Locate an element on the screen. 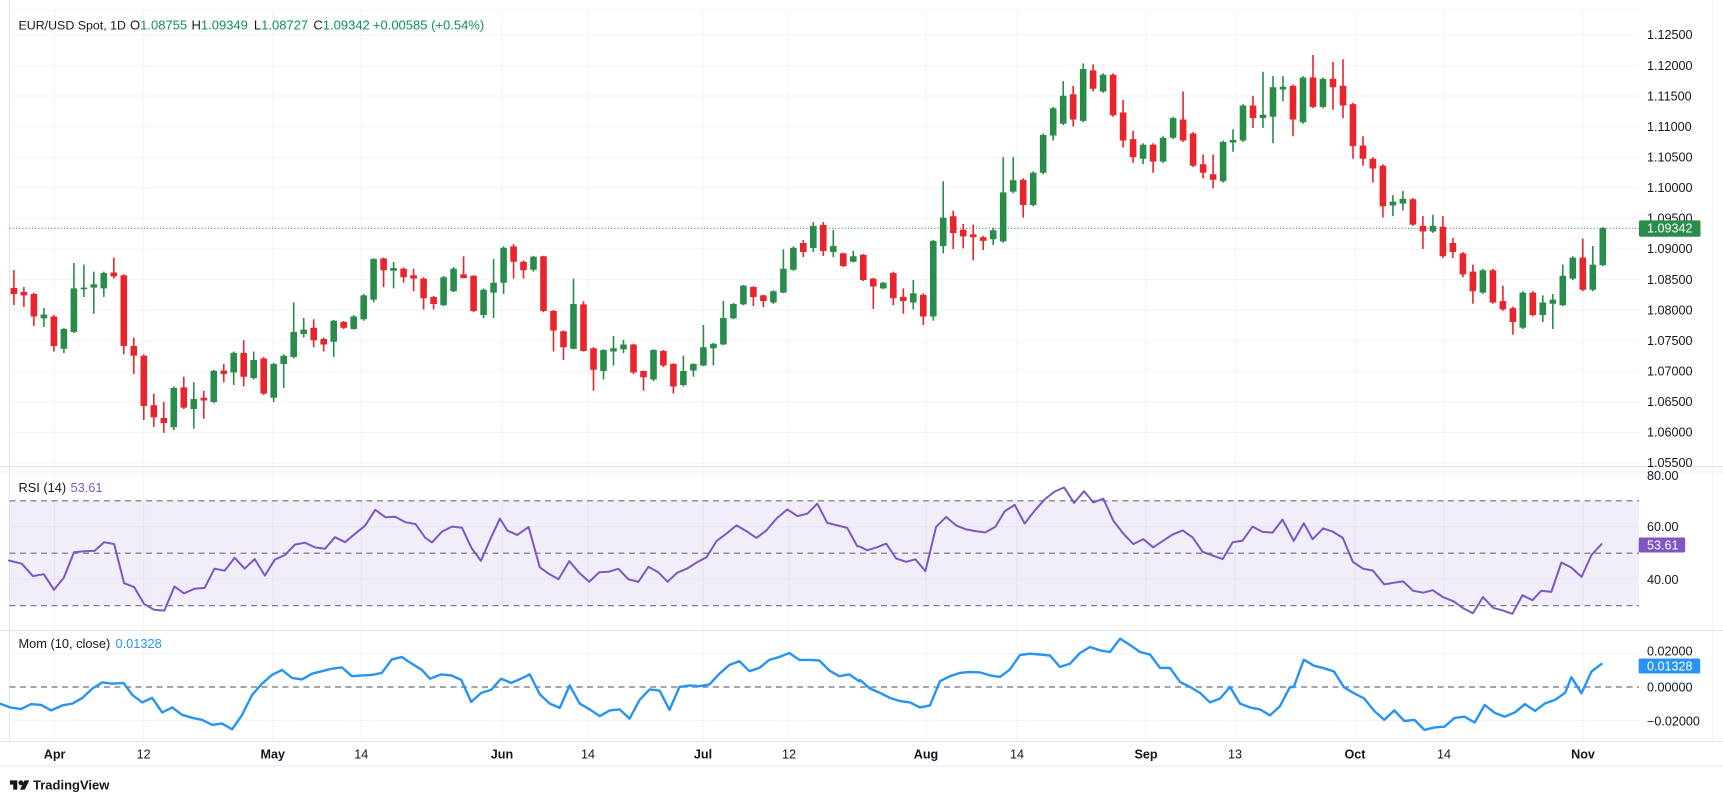 The height and width of the screenshot is (808, 1723). svg-text: Mom (10, close) is located at coordinates (65, 643).